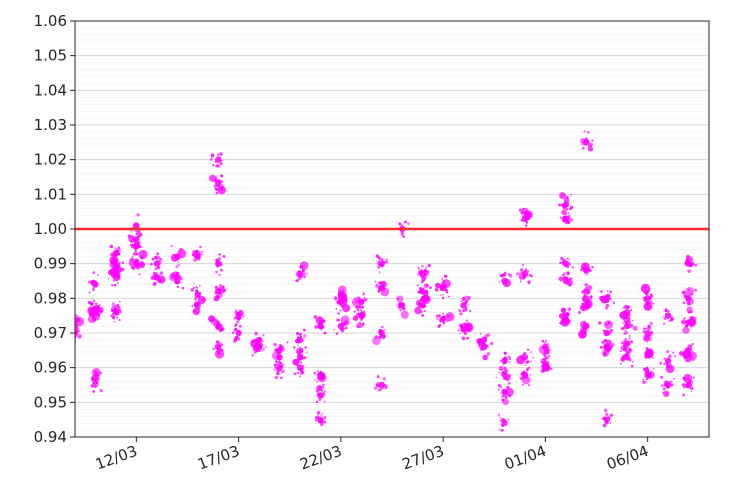  Describe the element at coordinates (50, 160) in the screenshot. I see `y-tick-label: 1.02` at that location.